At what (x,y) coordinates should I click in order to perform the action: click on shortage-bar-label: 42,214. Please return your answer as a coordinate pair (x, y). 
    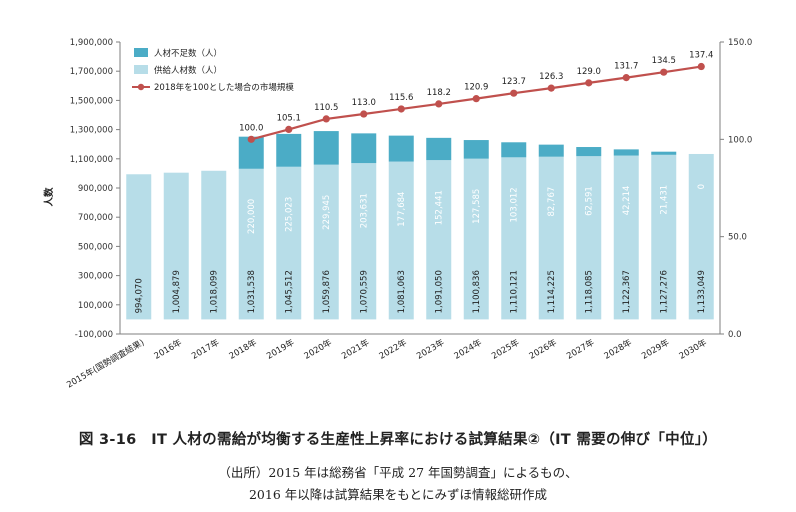
    Looking at the image, I should click on (627, 201).